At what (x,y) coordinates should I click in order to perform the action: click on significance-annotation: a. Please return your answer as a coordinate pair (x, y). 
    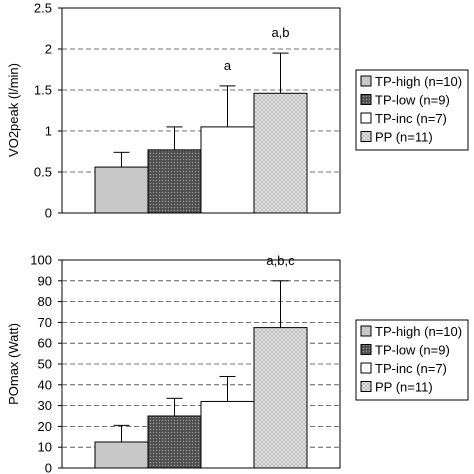
    Looking at the image, I should click on (228, 65).